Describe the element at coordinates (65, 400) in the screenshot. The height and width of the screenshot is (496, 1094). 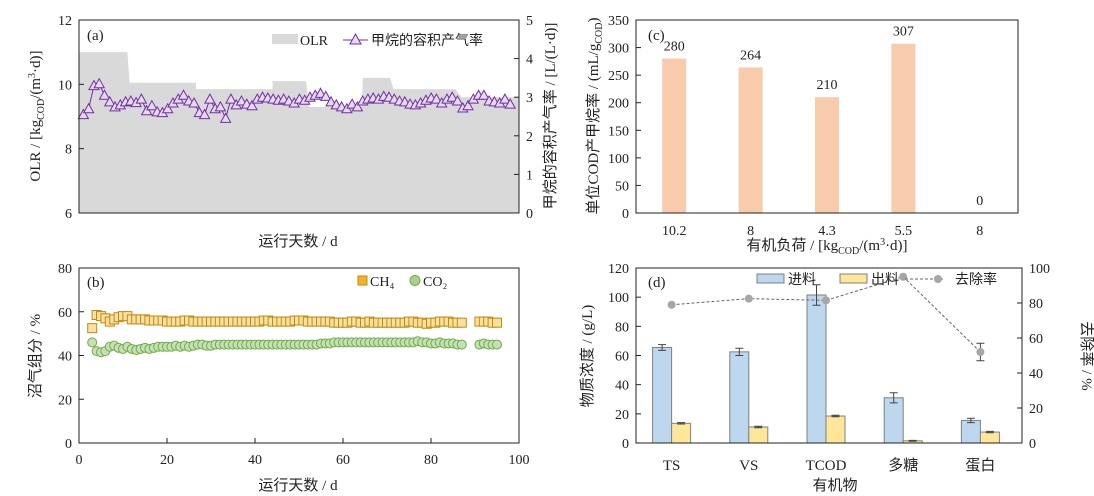
I see `b-y-tick-label: 20` at that location.